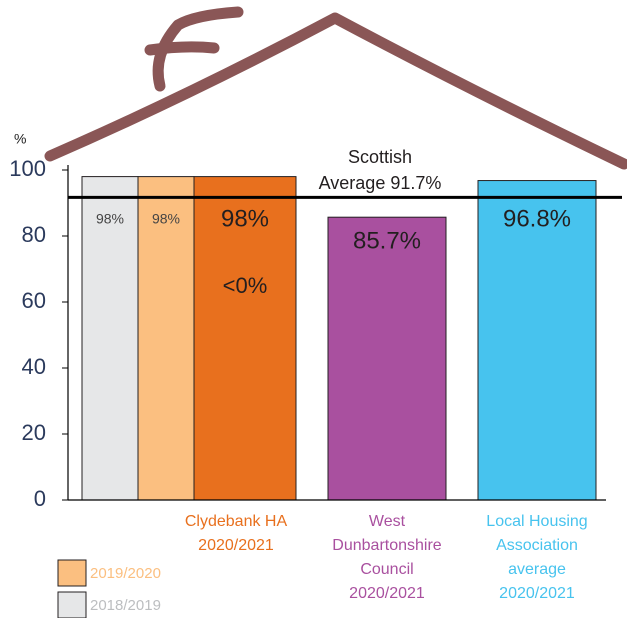 The image size is (627, 618). I want to click on legend-label: 2018/2019, so click(125, 605).